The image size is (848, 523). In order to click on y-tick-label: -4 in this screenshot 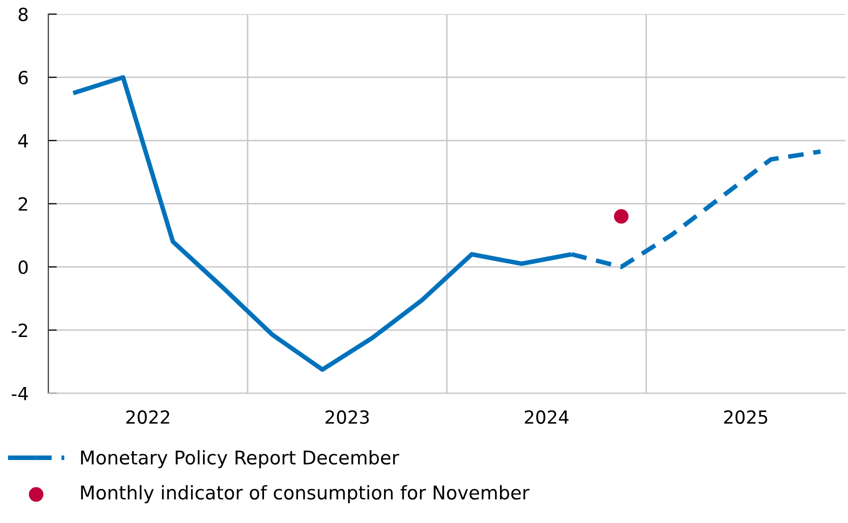, I will do `click(20, 393)`.